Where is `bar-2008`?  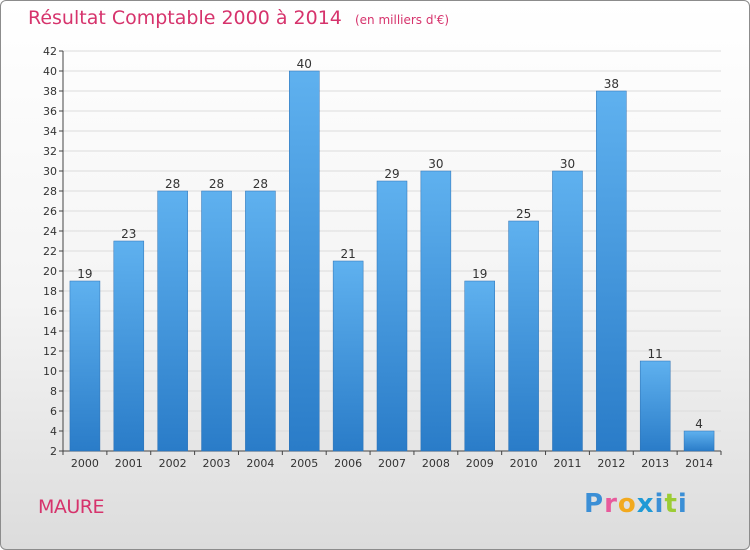
bar-2008 is located at coordinates (436, 311).